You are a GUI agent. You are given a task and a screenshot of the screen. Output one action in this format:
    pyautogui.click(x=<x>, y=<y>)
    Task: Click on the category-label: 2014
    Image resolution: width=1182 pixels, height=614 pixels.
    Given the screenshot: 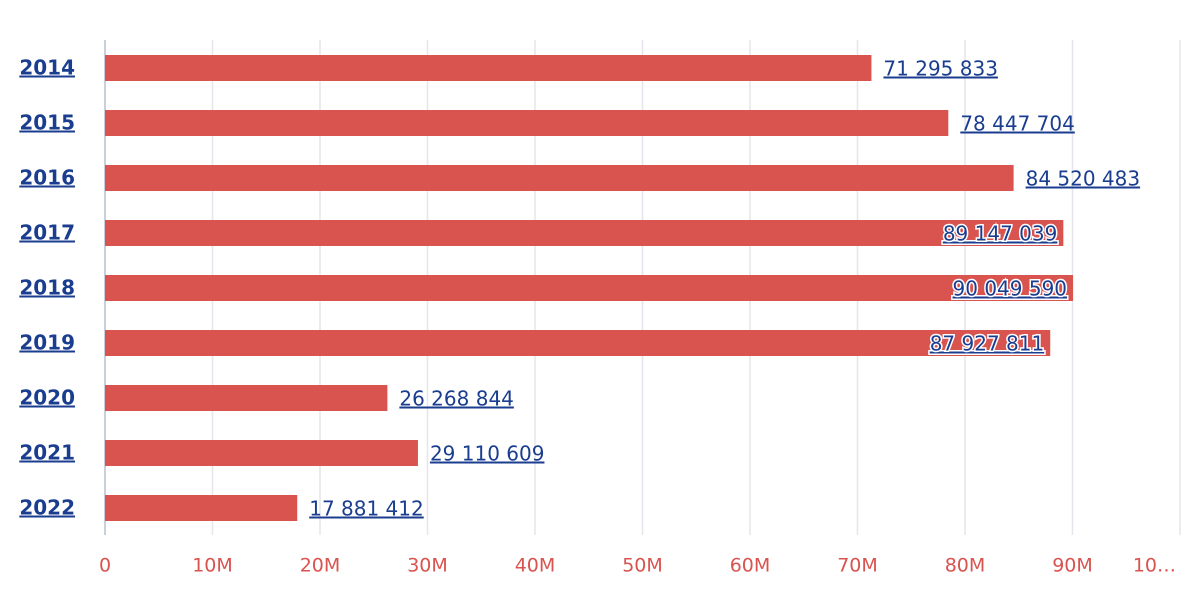 What is the action you would take?
    pyautogui.click(x=47, y=68)
    